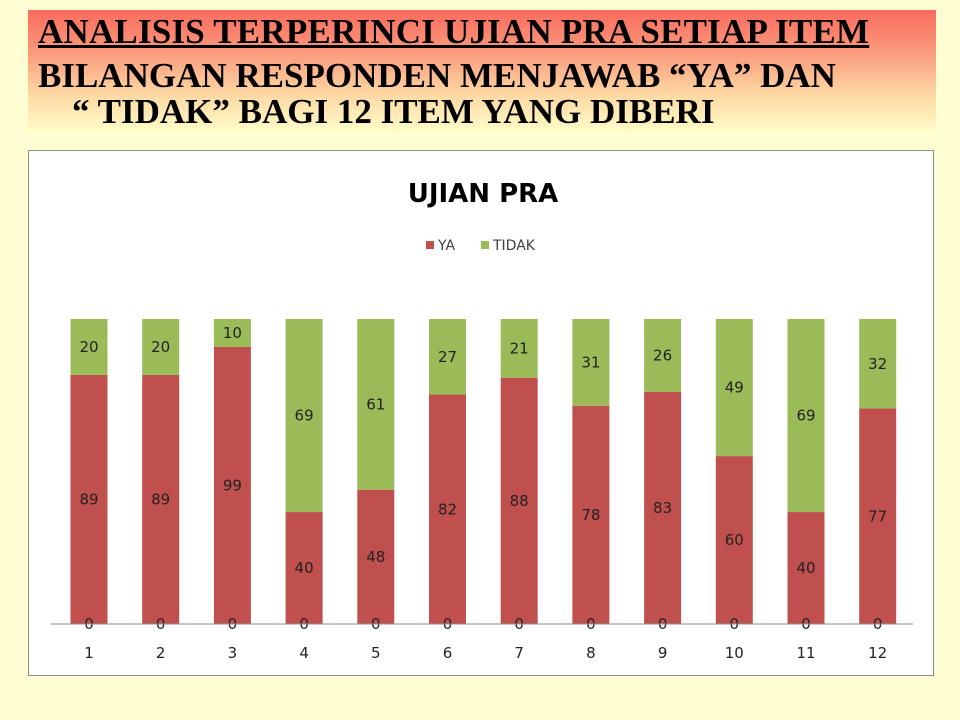 This screenshot has height=720, width=960. I want to click on x-tick-label-8: 8, so click(591, 653).